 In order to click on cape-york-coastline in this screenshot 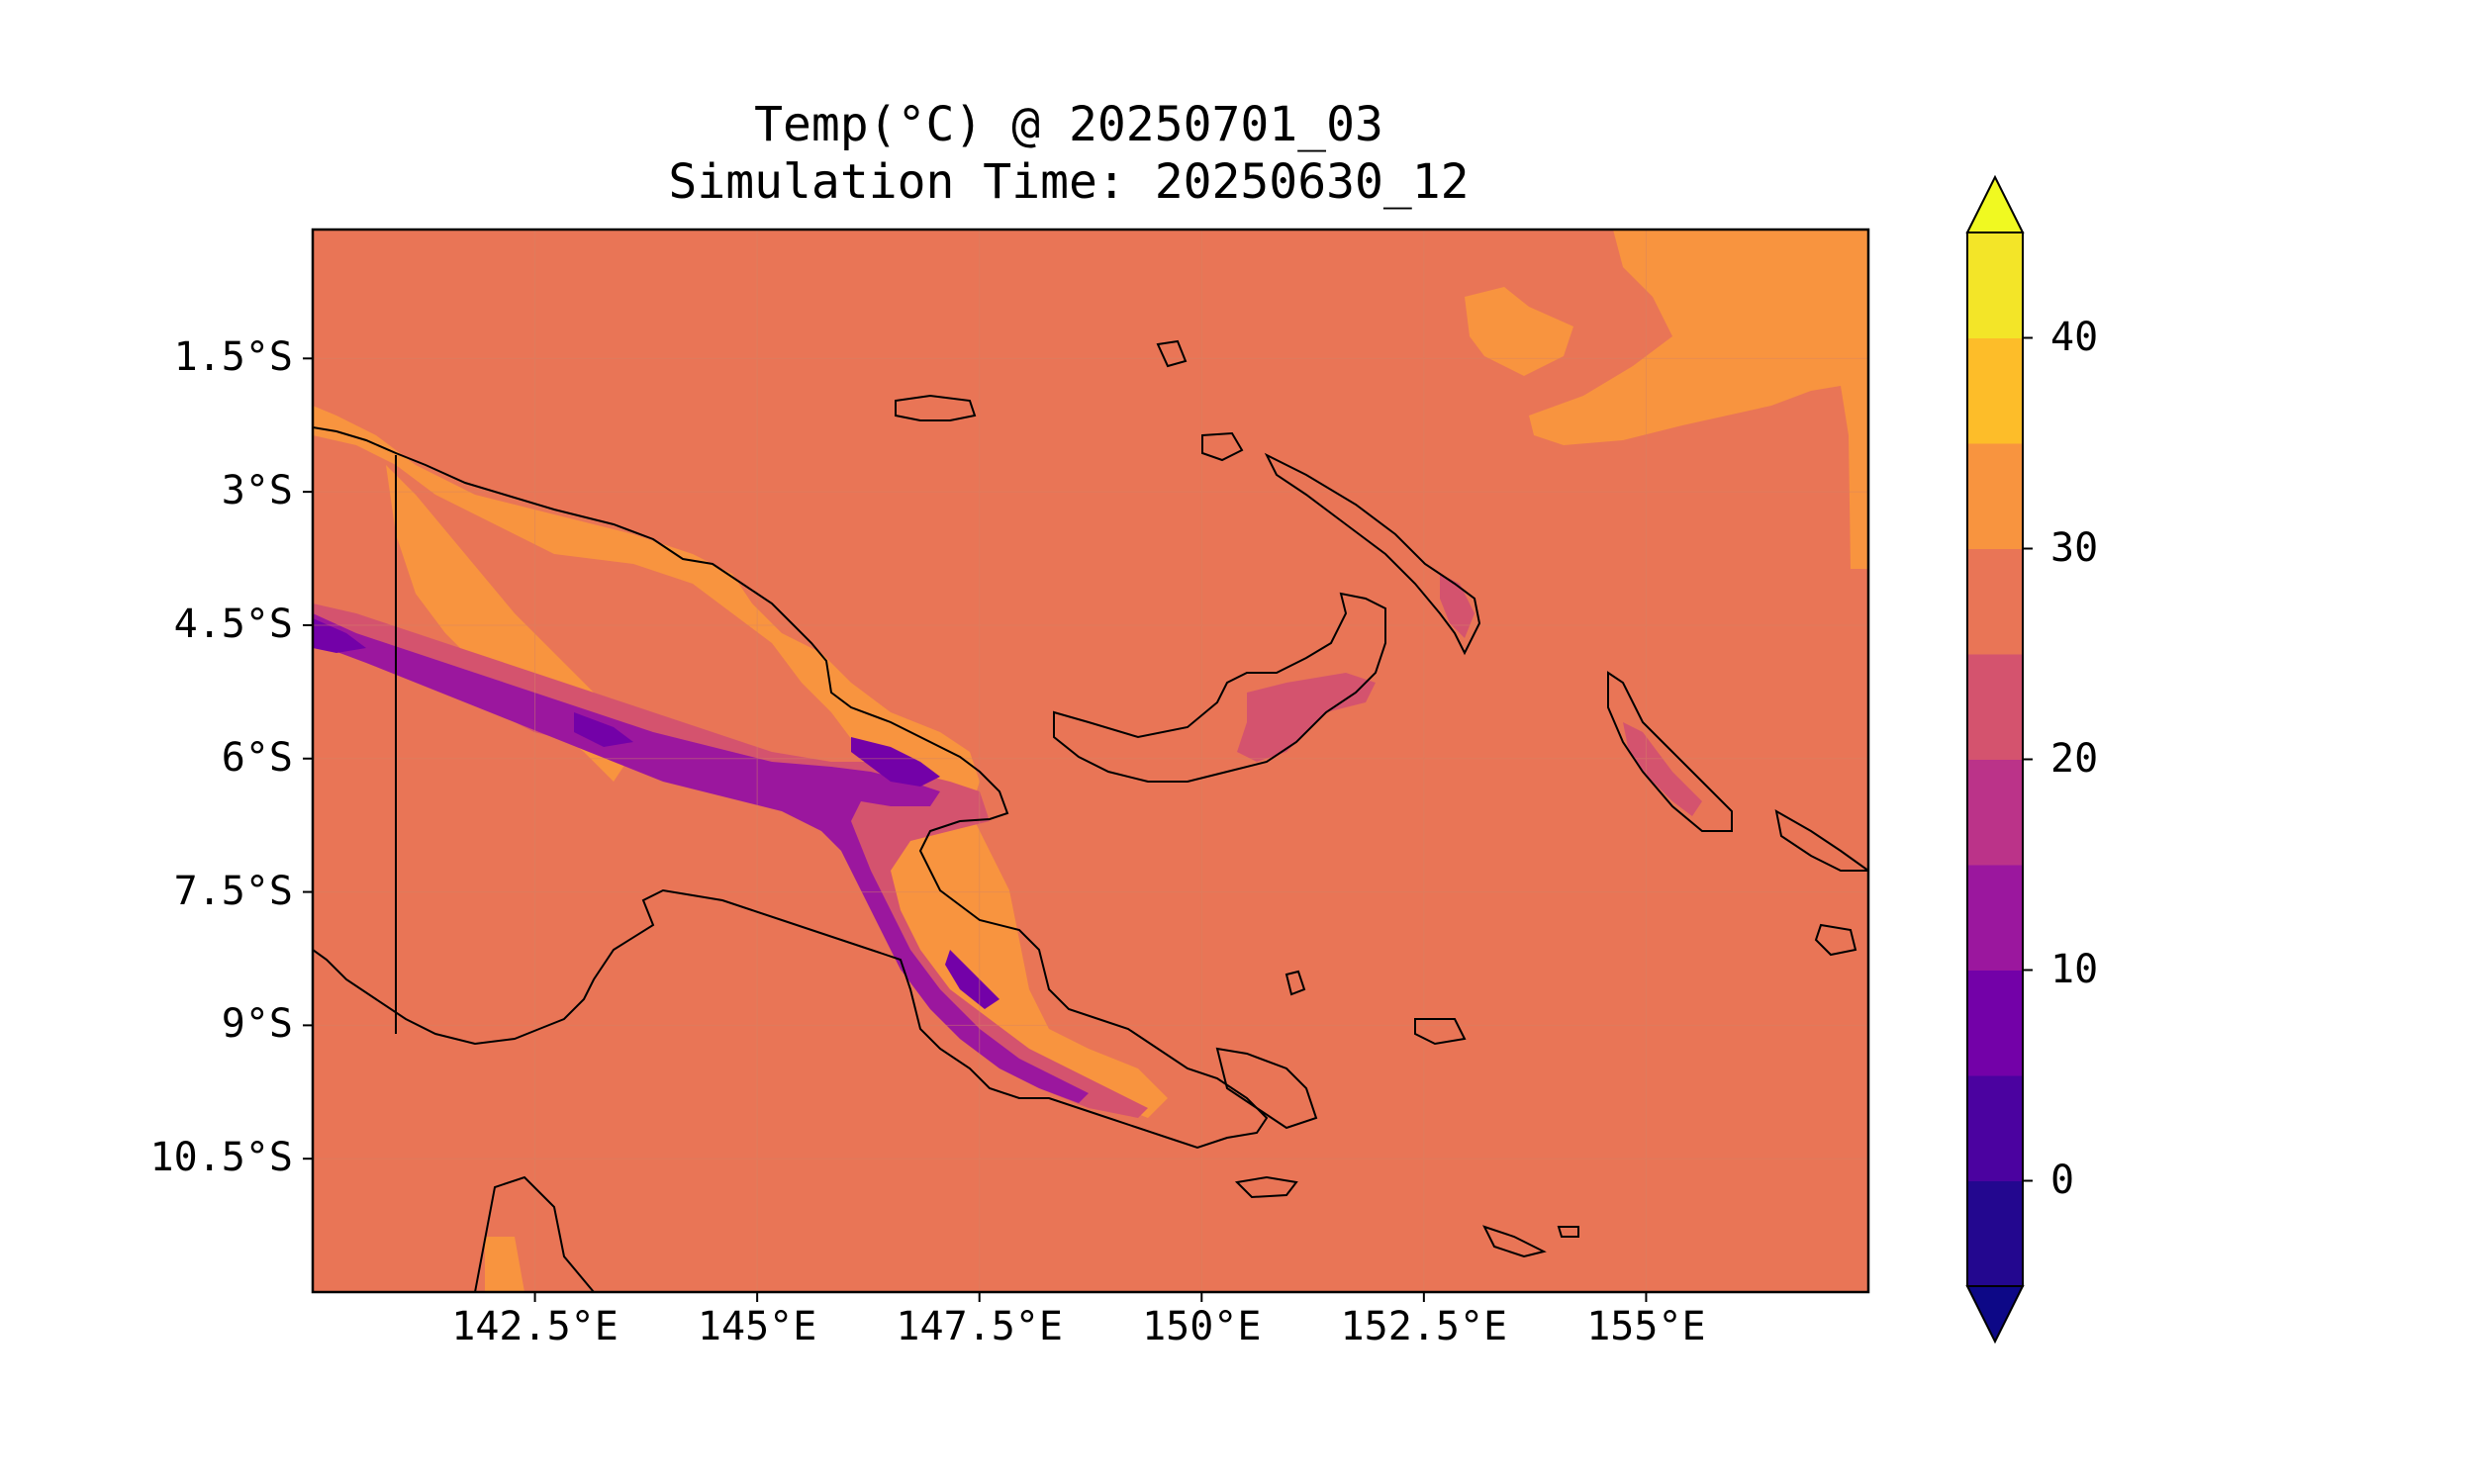, I will do `click(535, 1233)`.